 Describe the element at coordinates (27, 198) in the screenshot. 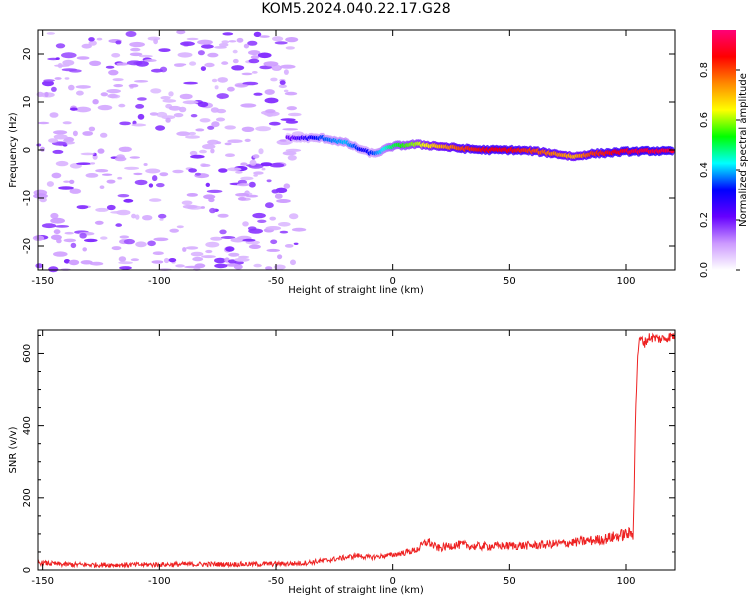

I see `y-tick-label: -10` at that location.